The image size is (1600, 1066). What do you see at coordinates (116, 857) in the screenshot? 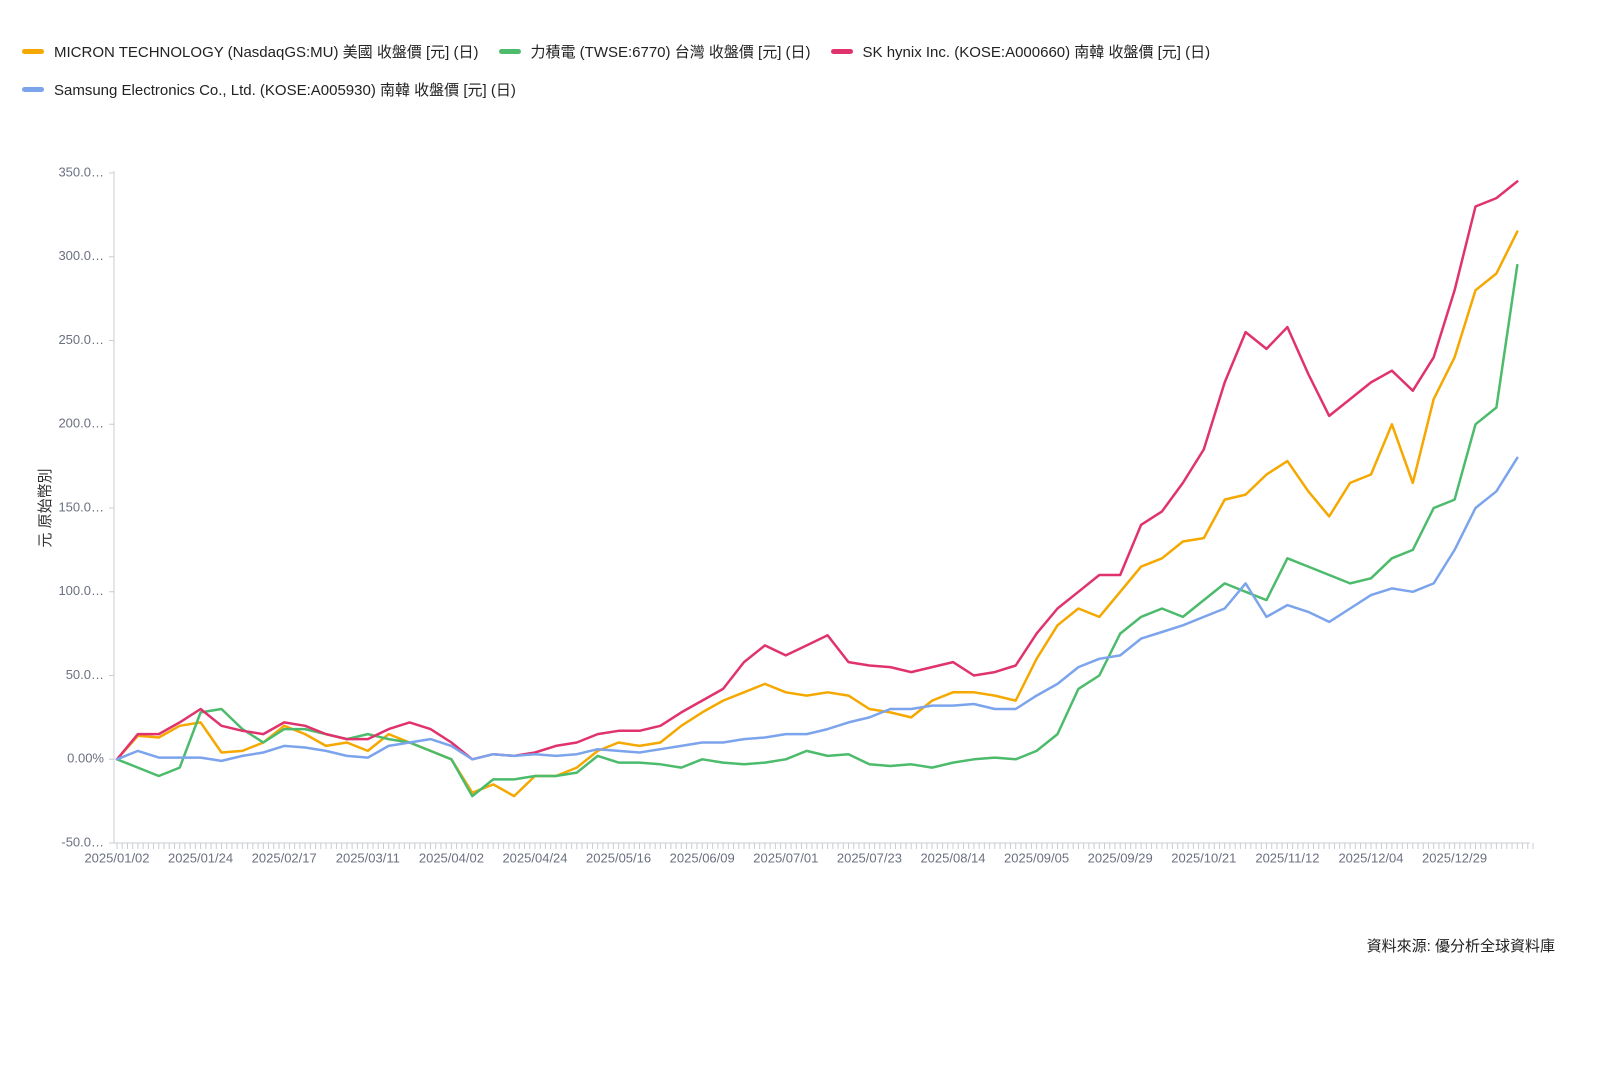
I see `x-tick-label: 2025/01/02` at bounding box center [116, 857].